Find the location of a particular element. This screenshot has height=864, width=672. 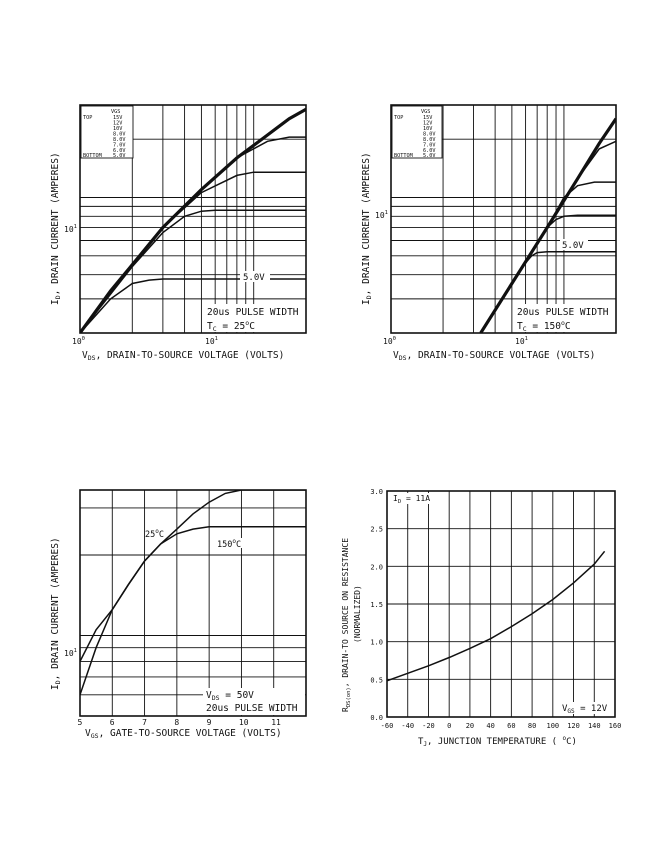

chart-4-y-axis-subtitle: (NORMALIZED) is located at coordinates (357, 614).